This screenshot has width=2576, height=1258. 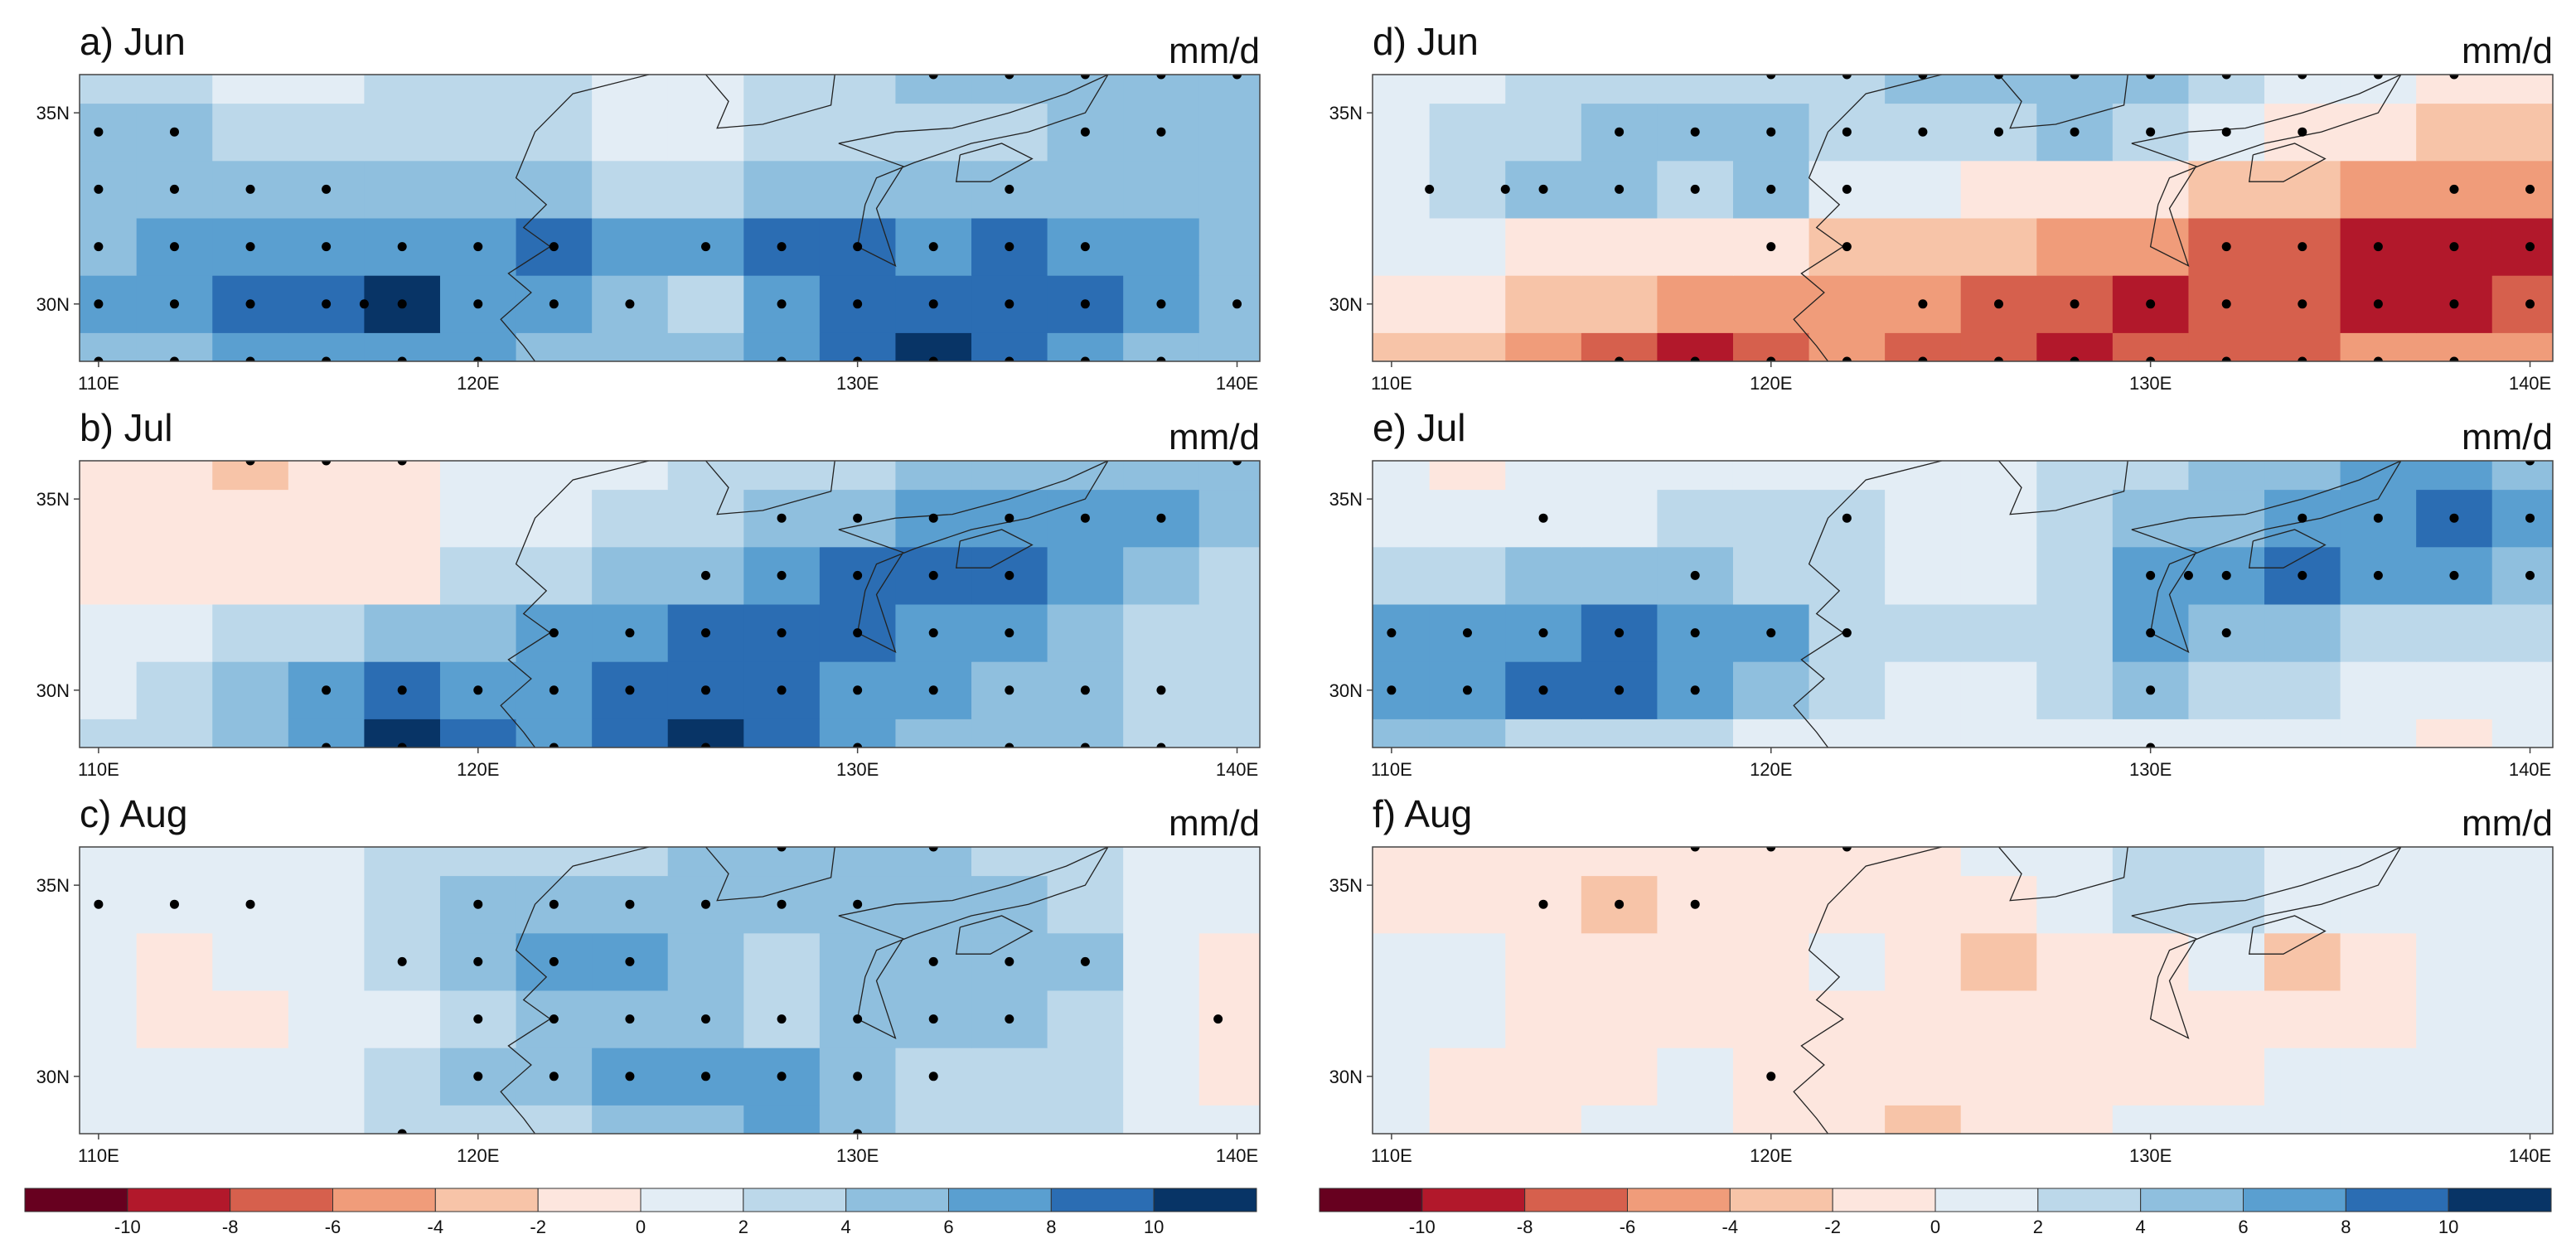 I want to click on x-tick-label: 140E, so click(x=2530, y=1155).